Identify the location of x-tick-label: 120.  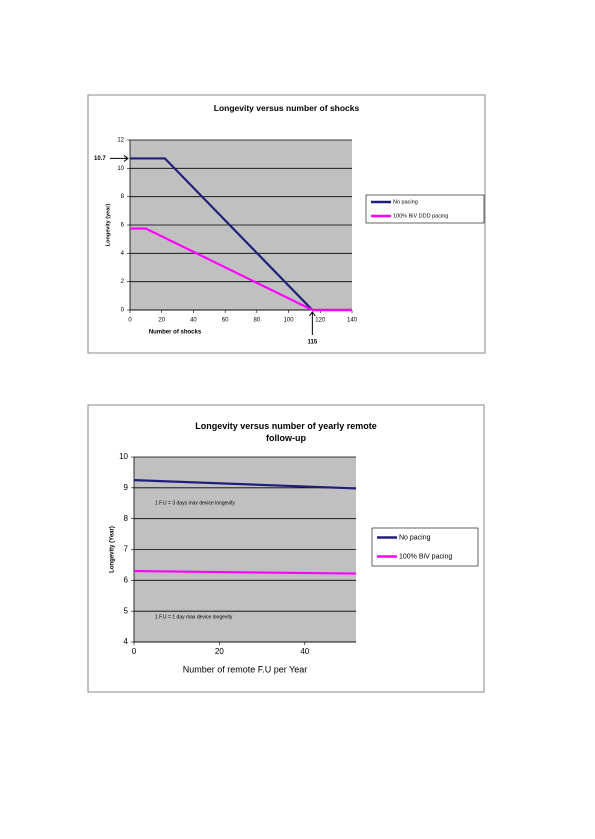
(320, 321).